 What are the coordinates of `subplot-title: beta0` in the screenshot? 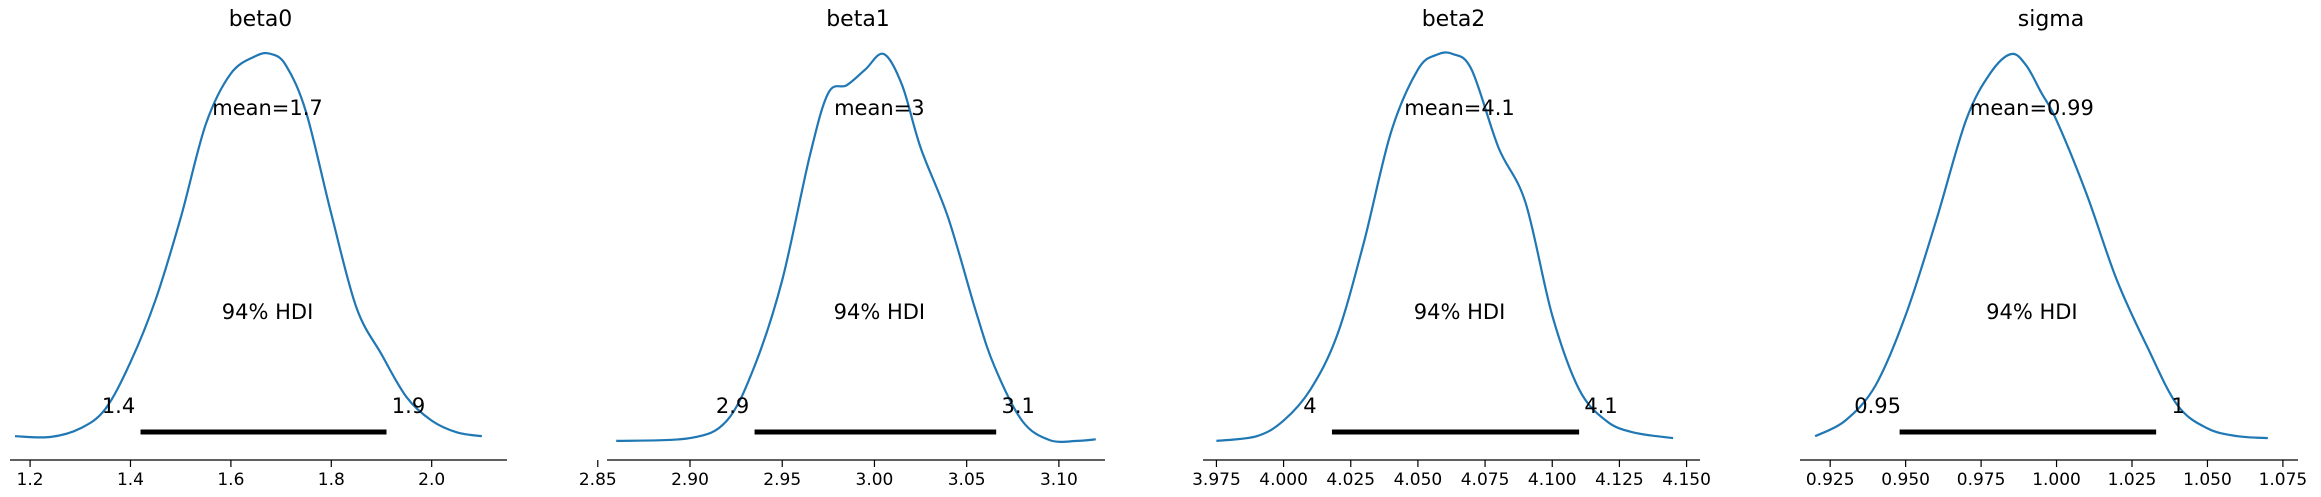 It's located at (261, 19).